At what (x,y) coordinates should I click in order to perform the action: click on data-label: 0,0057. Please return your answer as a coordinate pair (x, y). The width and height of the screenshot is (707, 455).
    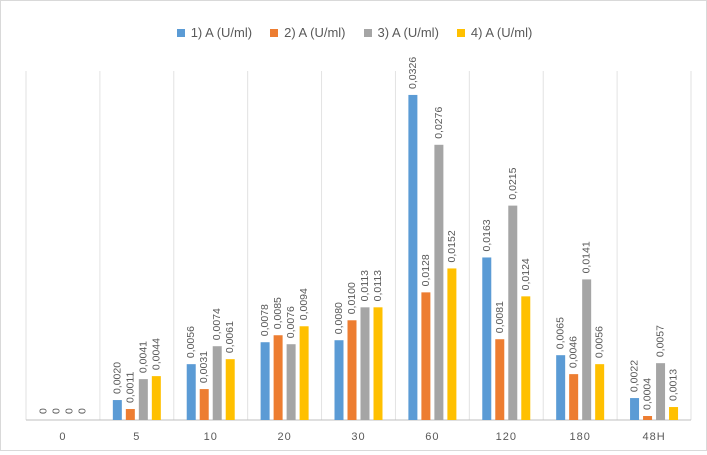
    Looking at the image, I should click on (661, 341).